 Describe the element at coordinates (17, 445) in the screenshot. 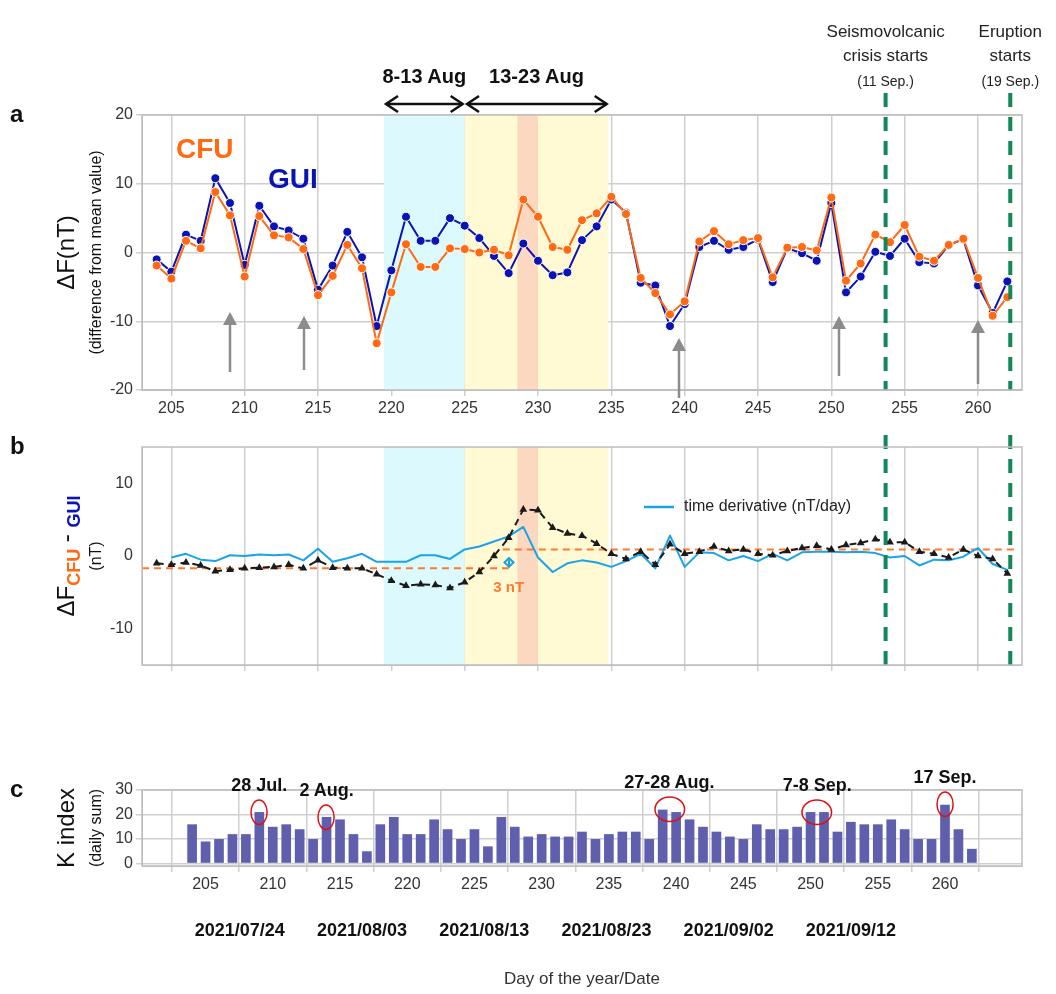

I see `chart-title: b` at that location.